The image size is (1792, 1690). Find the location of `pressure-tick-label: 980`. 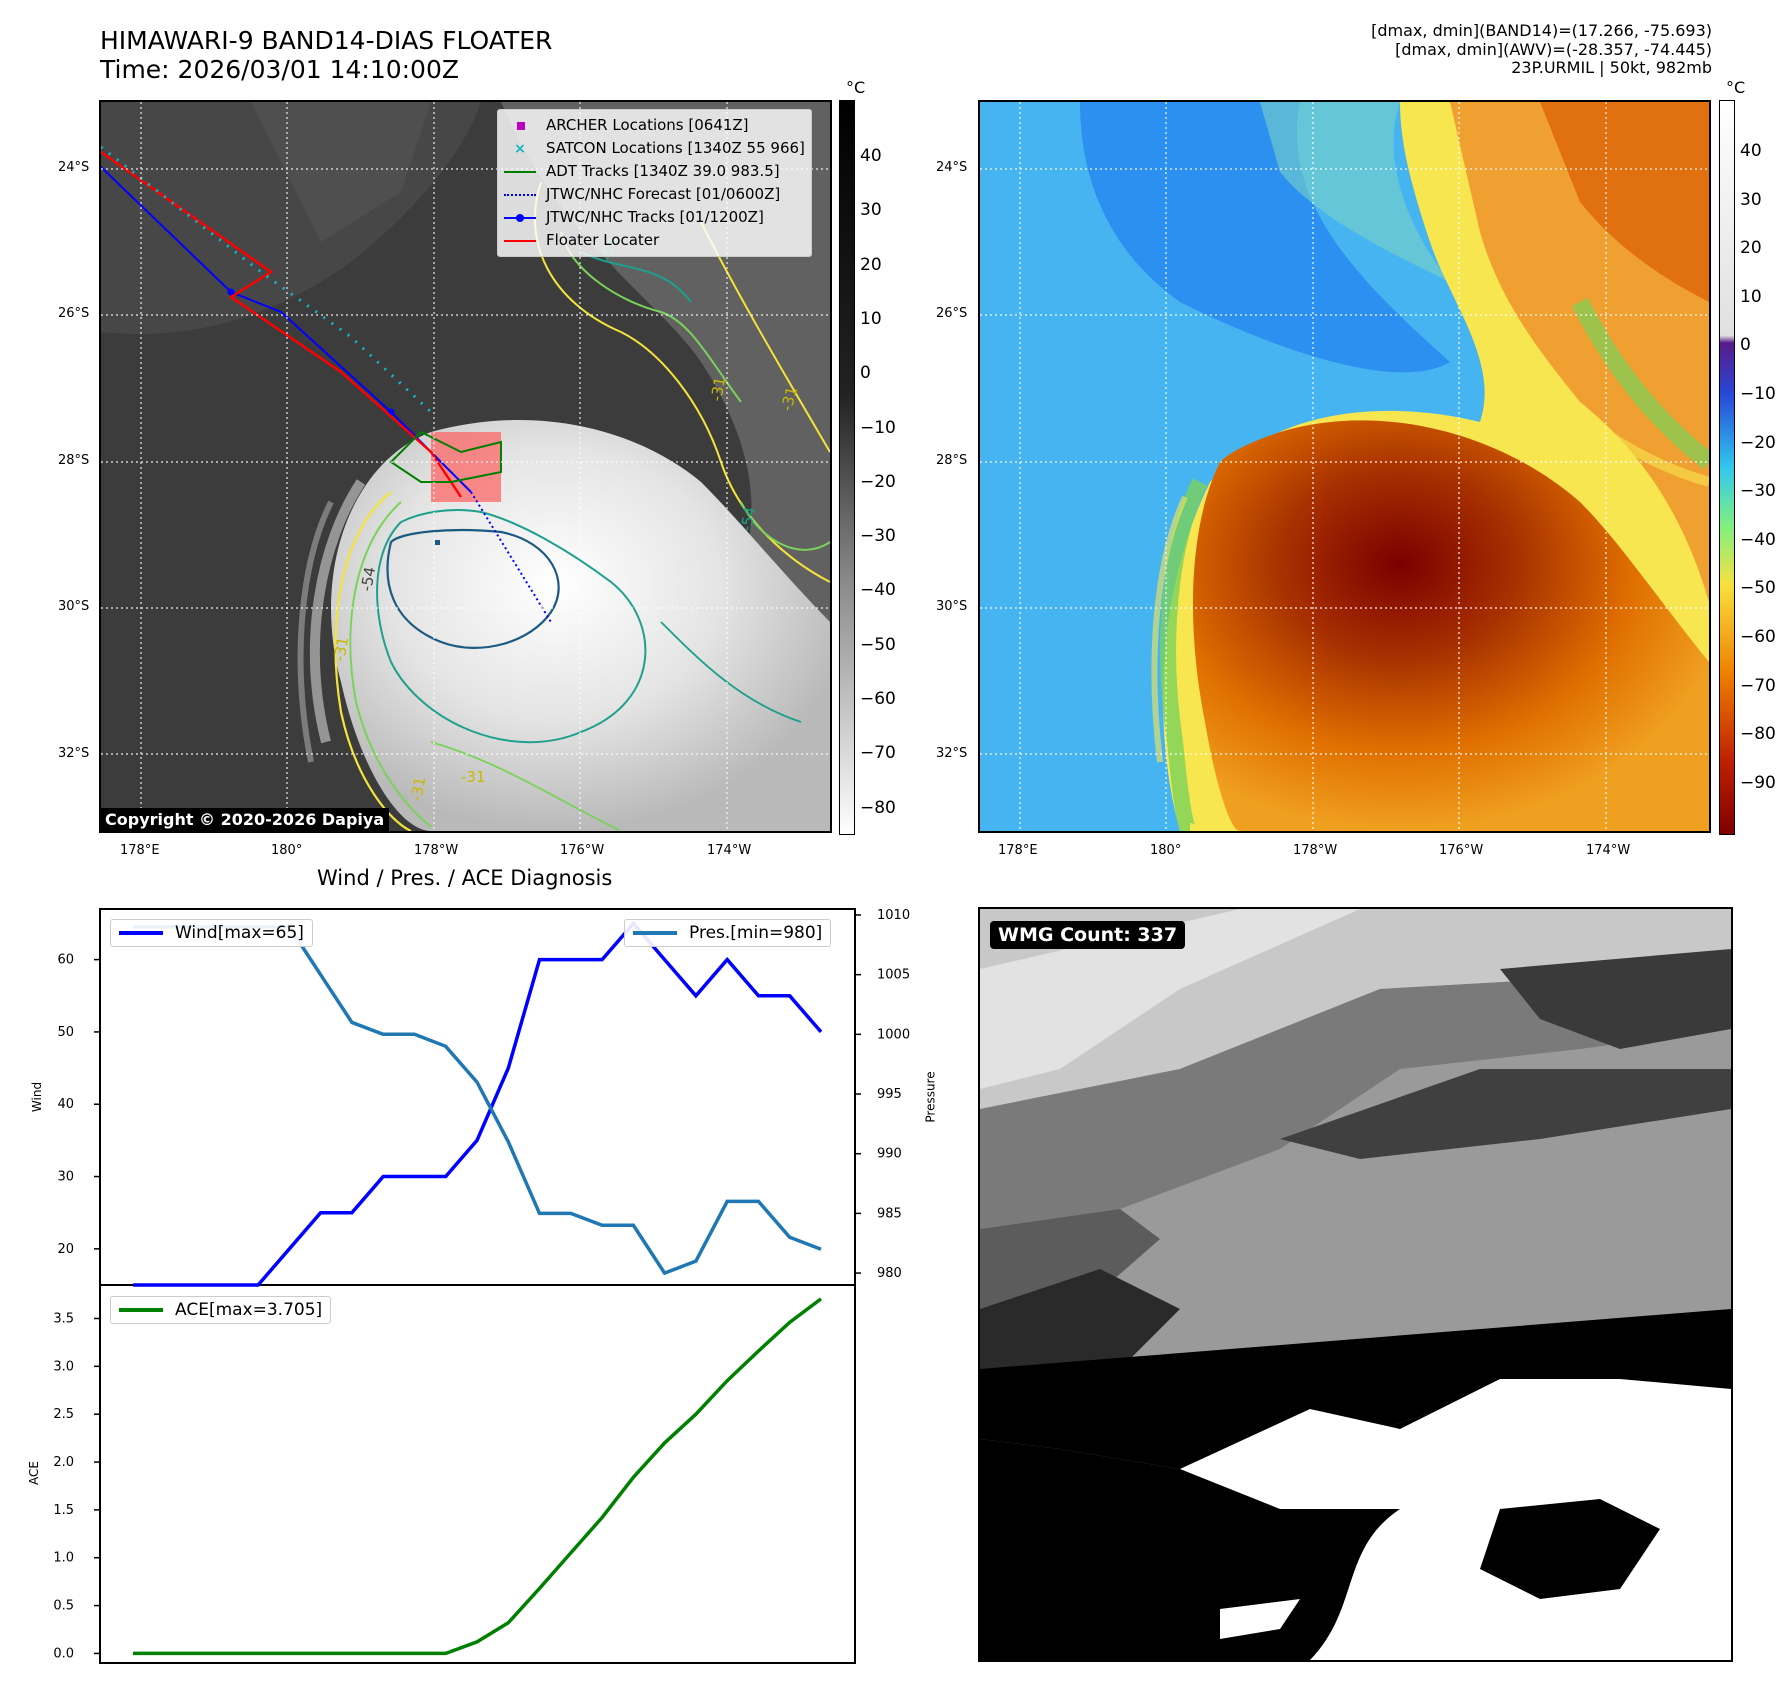

pressure-tick-label: 980 is located at coordinates (889, 1273).